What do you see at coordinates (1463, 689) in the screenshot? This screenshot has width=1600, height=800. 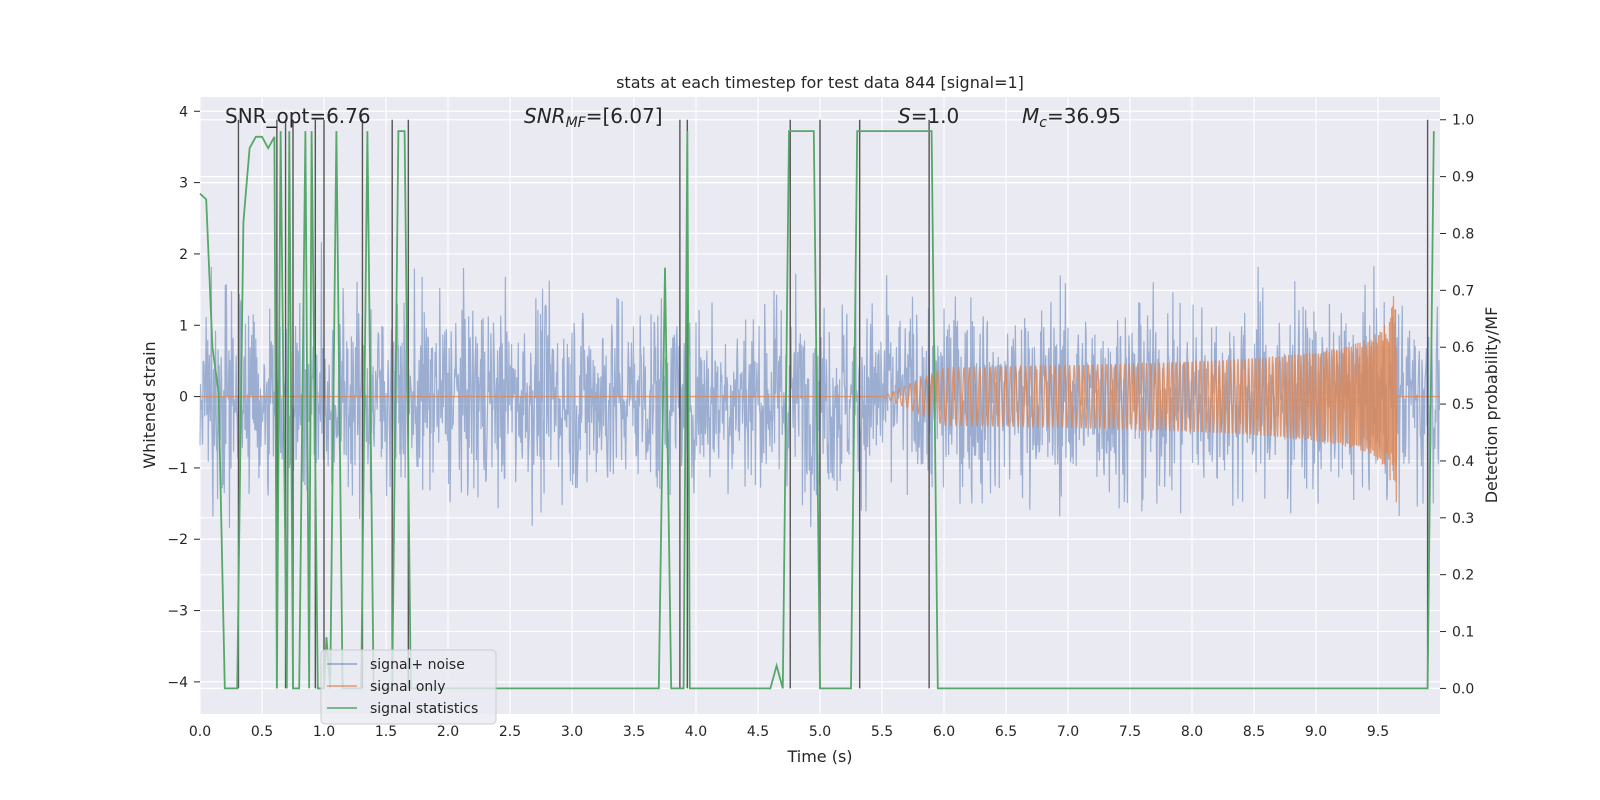 I see `y2-tick-label: 0.0` at bounding box center [1463, 689].